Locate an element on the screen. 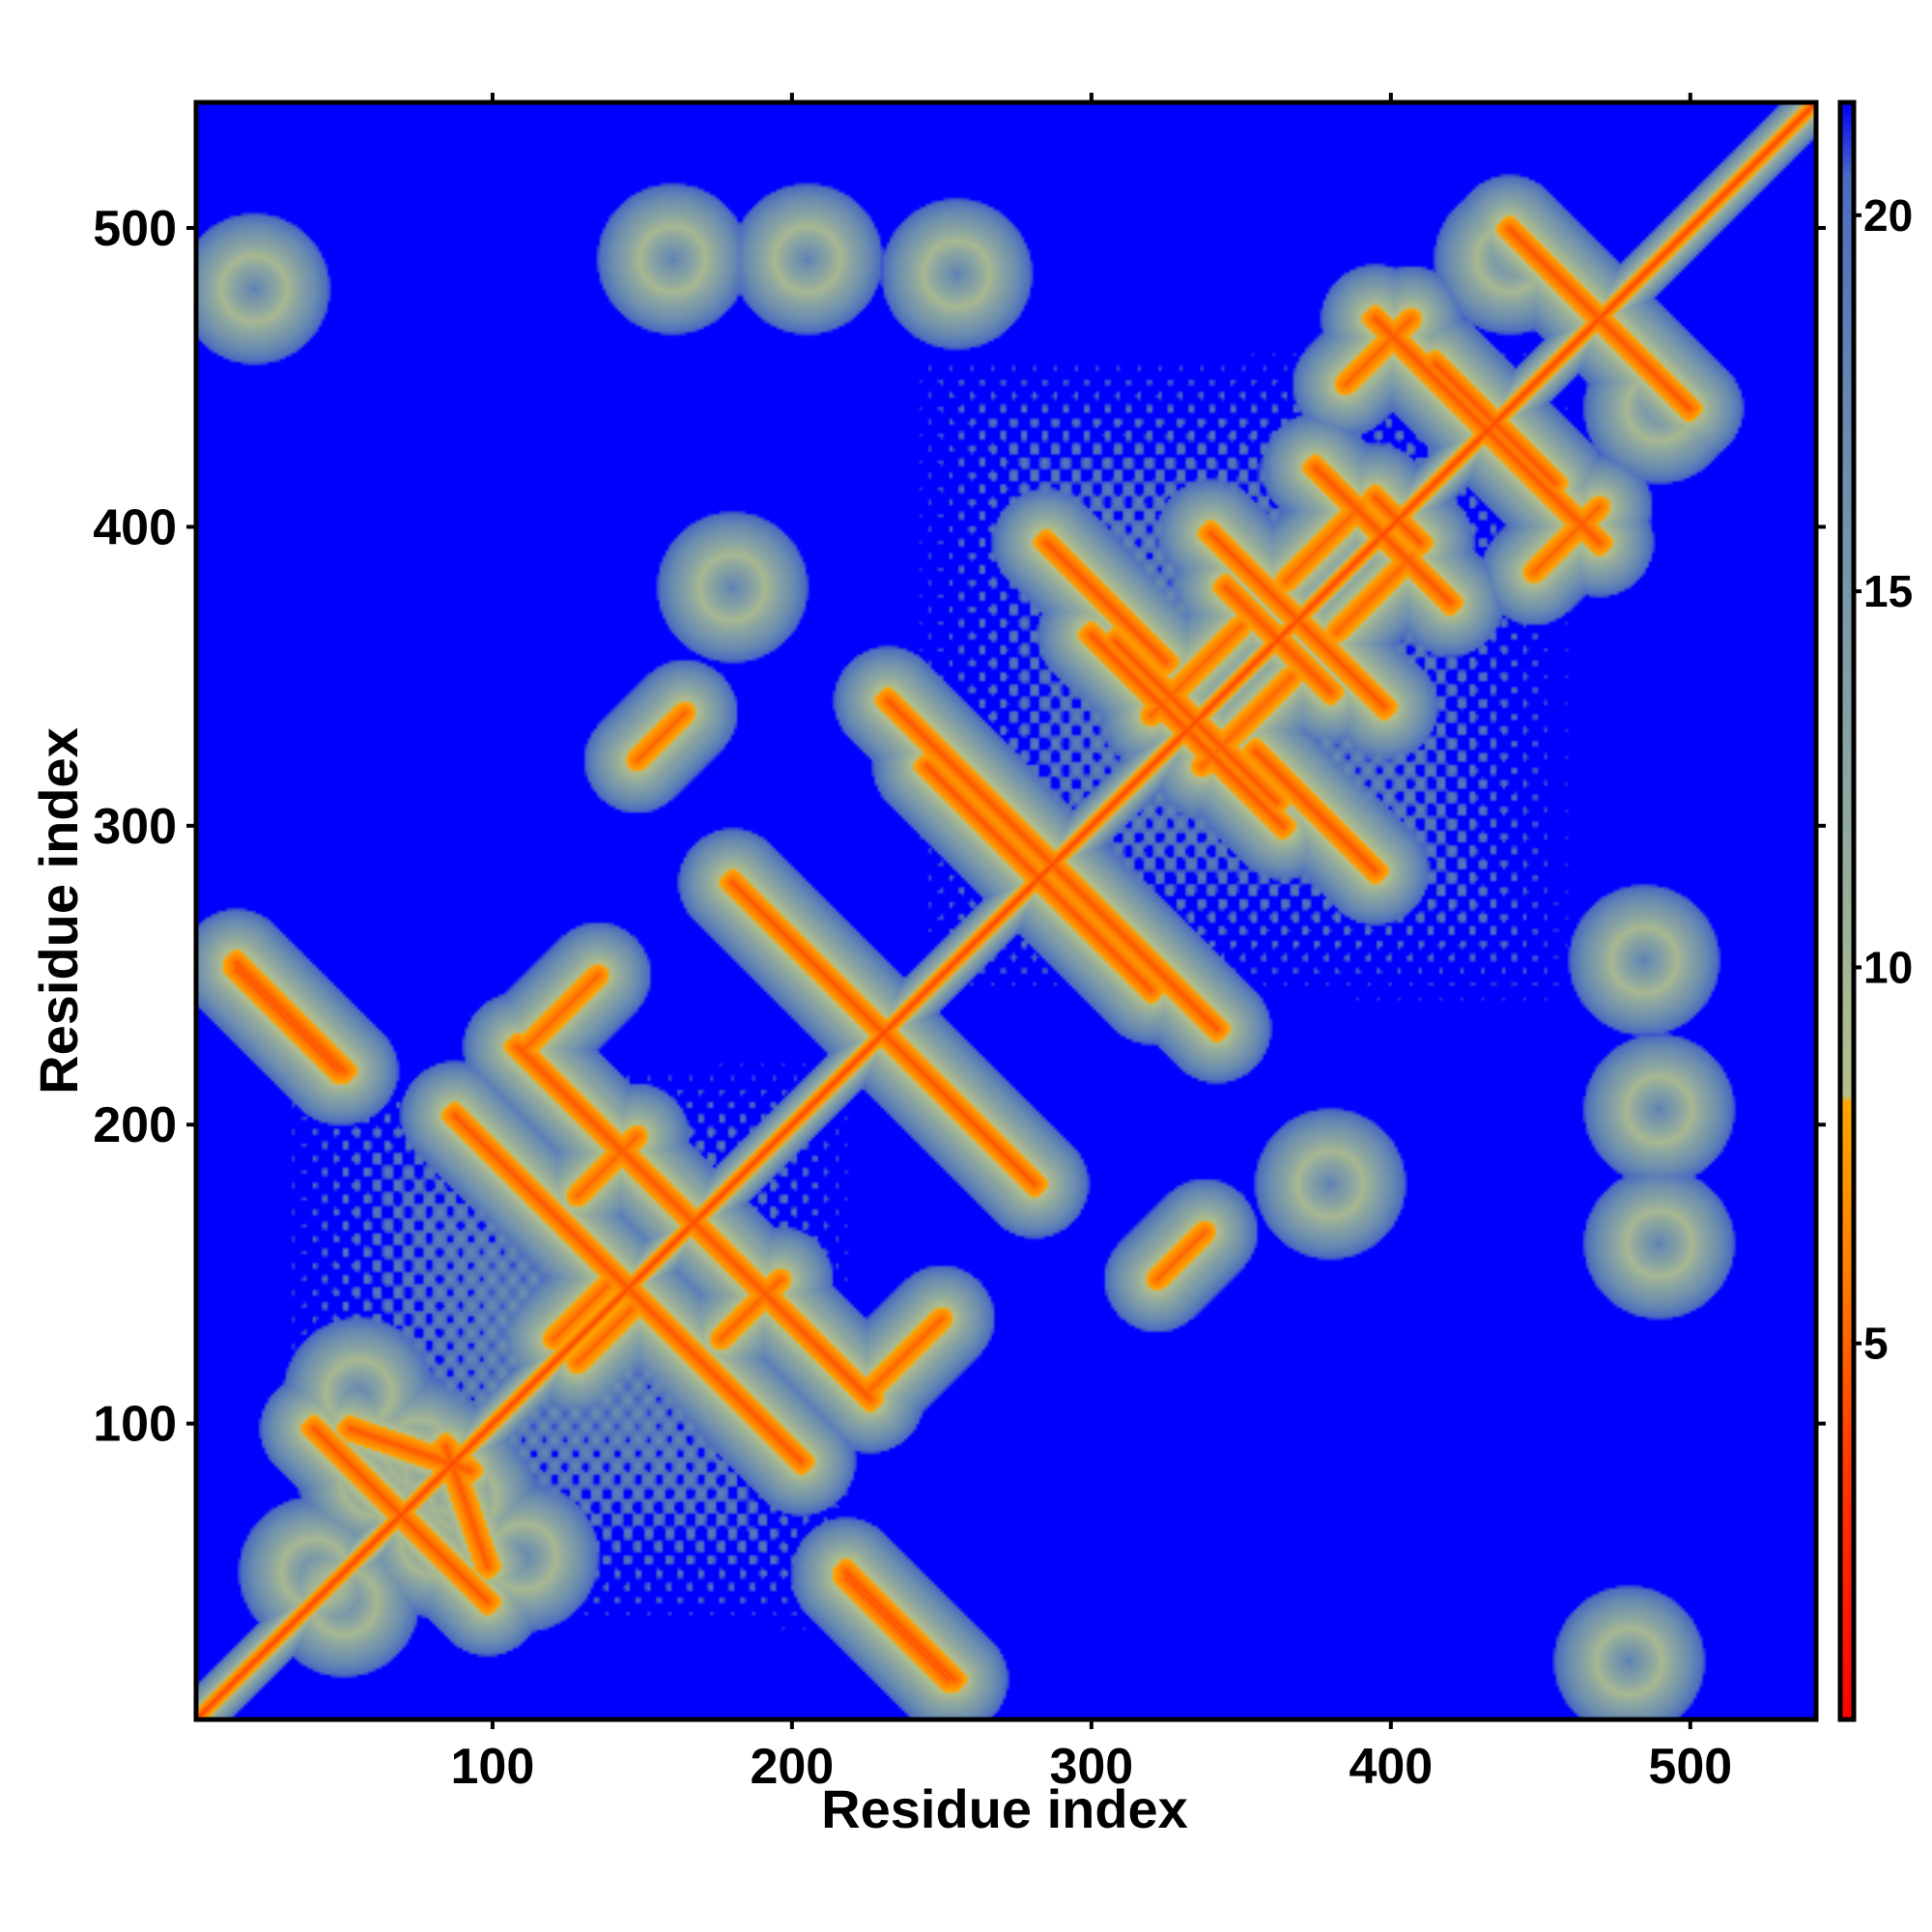  y-tick-label: 100 is located at coordinates (135, 1425).